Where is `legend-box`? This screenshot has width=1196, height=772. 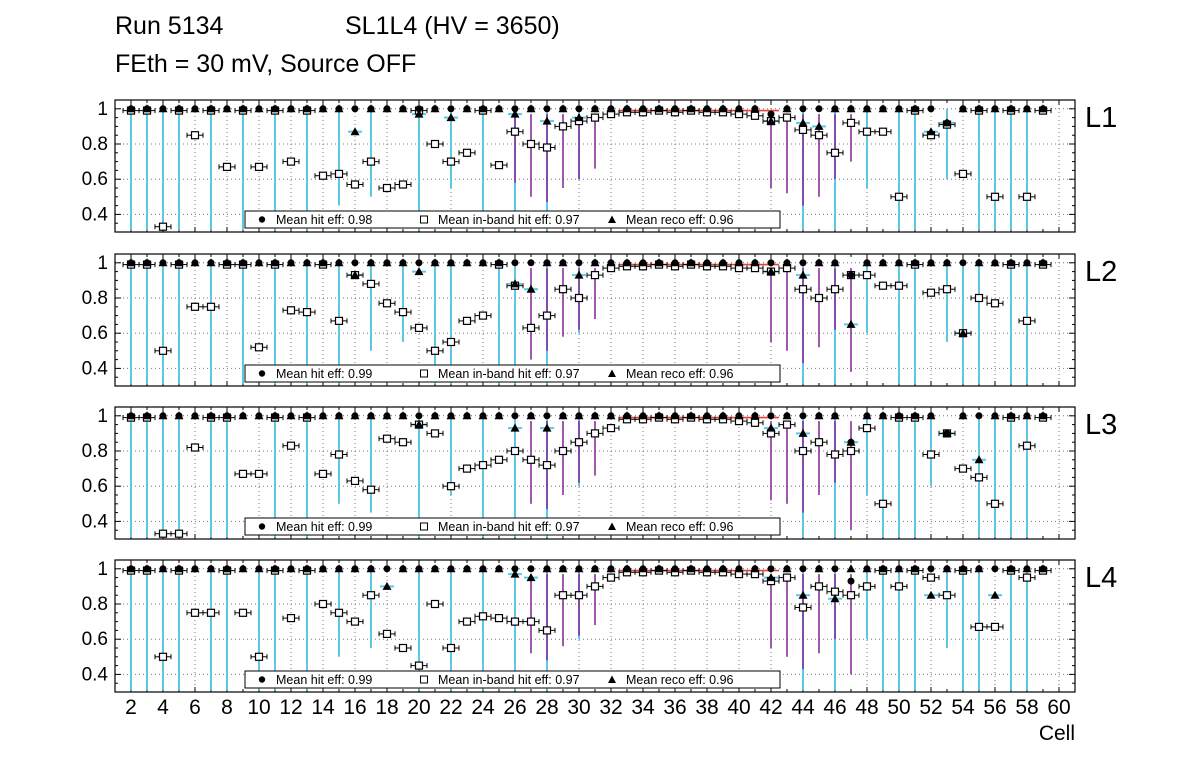 legend-box is located at coordinates (512, 679).